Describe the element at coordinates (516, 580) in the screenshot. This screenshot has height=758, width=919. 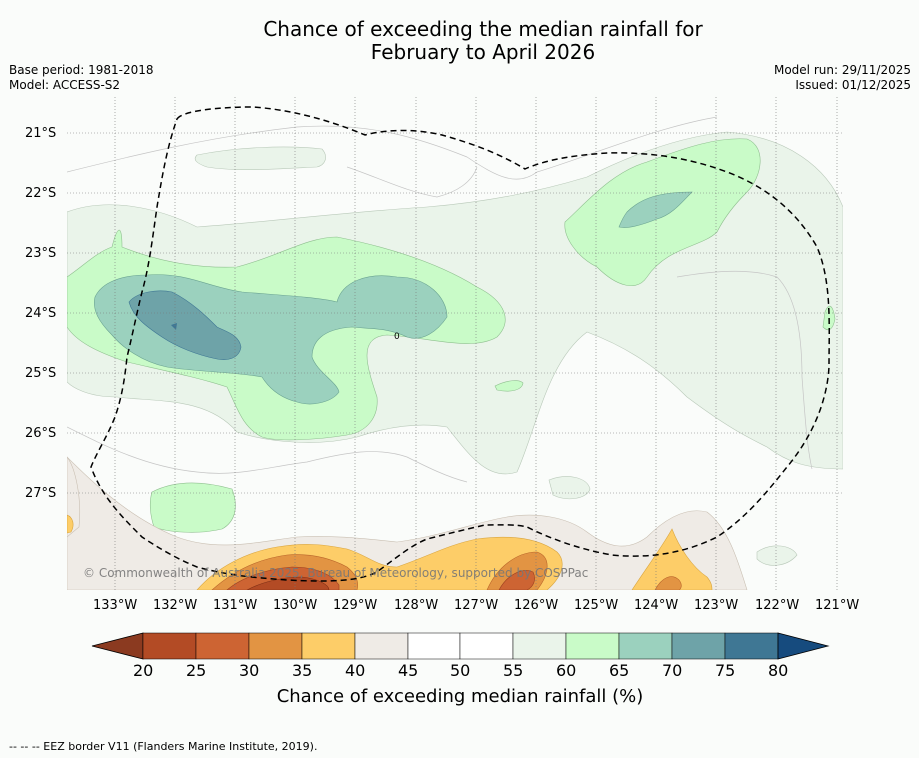
I see `band-25-30-mid` at that location.